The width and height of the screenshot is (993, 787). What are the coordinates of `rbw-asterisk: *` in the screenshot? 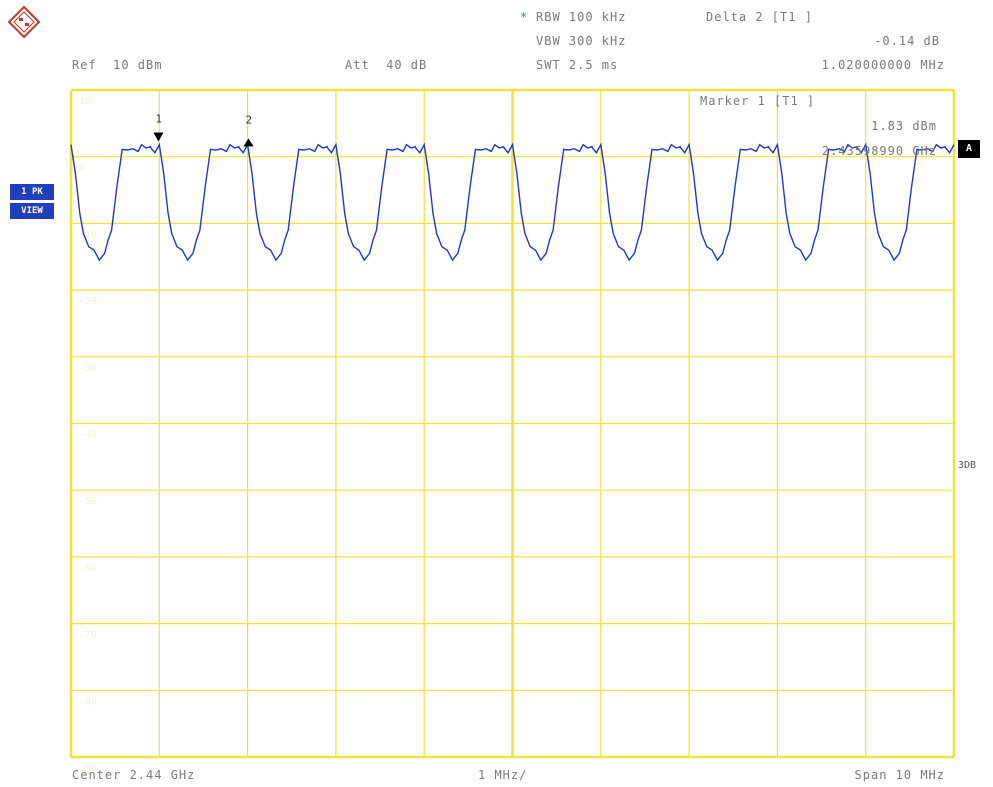 It's located at (524, 17).